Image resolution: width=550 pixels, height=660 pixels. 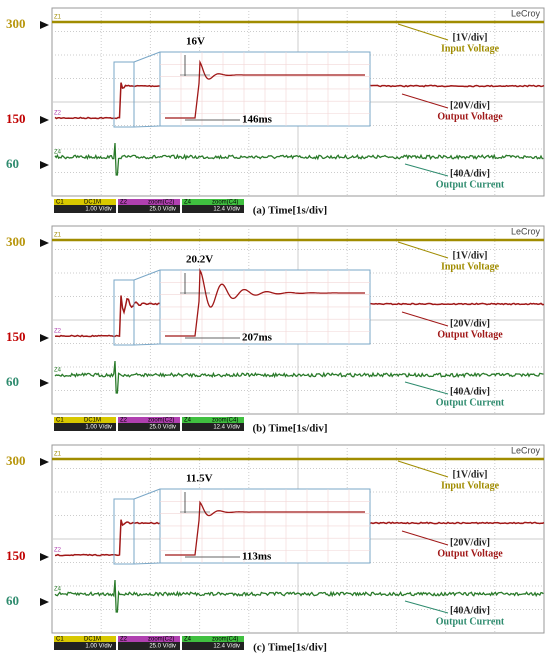 What do you see at coordinates (289, 429) in the screenshot?
I see `caption: (b) Time[1s/div]` at bounding box center [289, 429].